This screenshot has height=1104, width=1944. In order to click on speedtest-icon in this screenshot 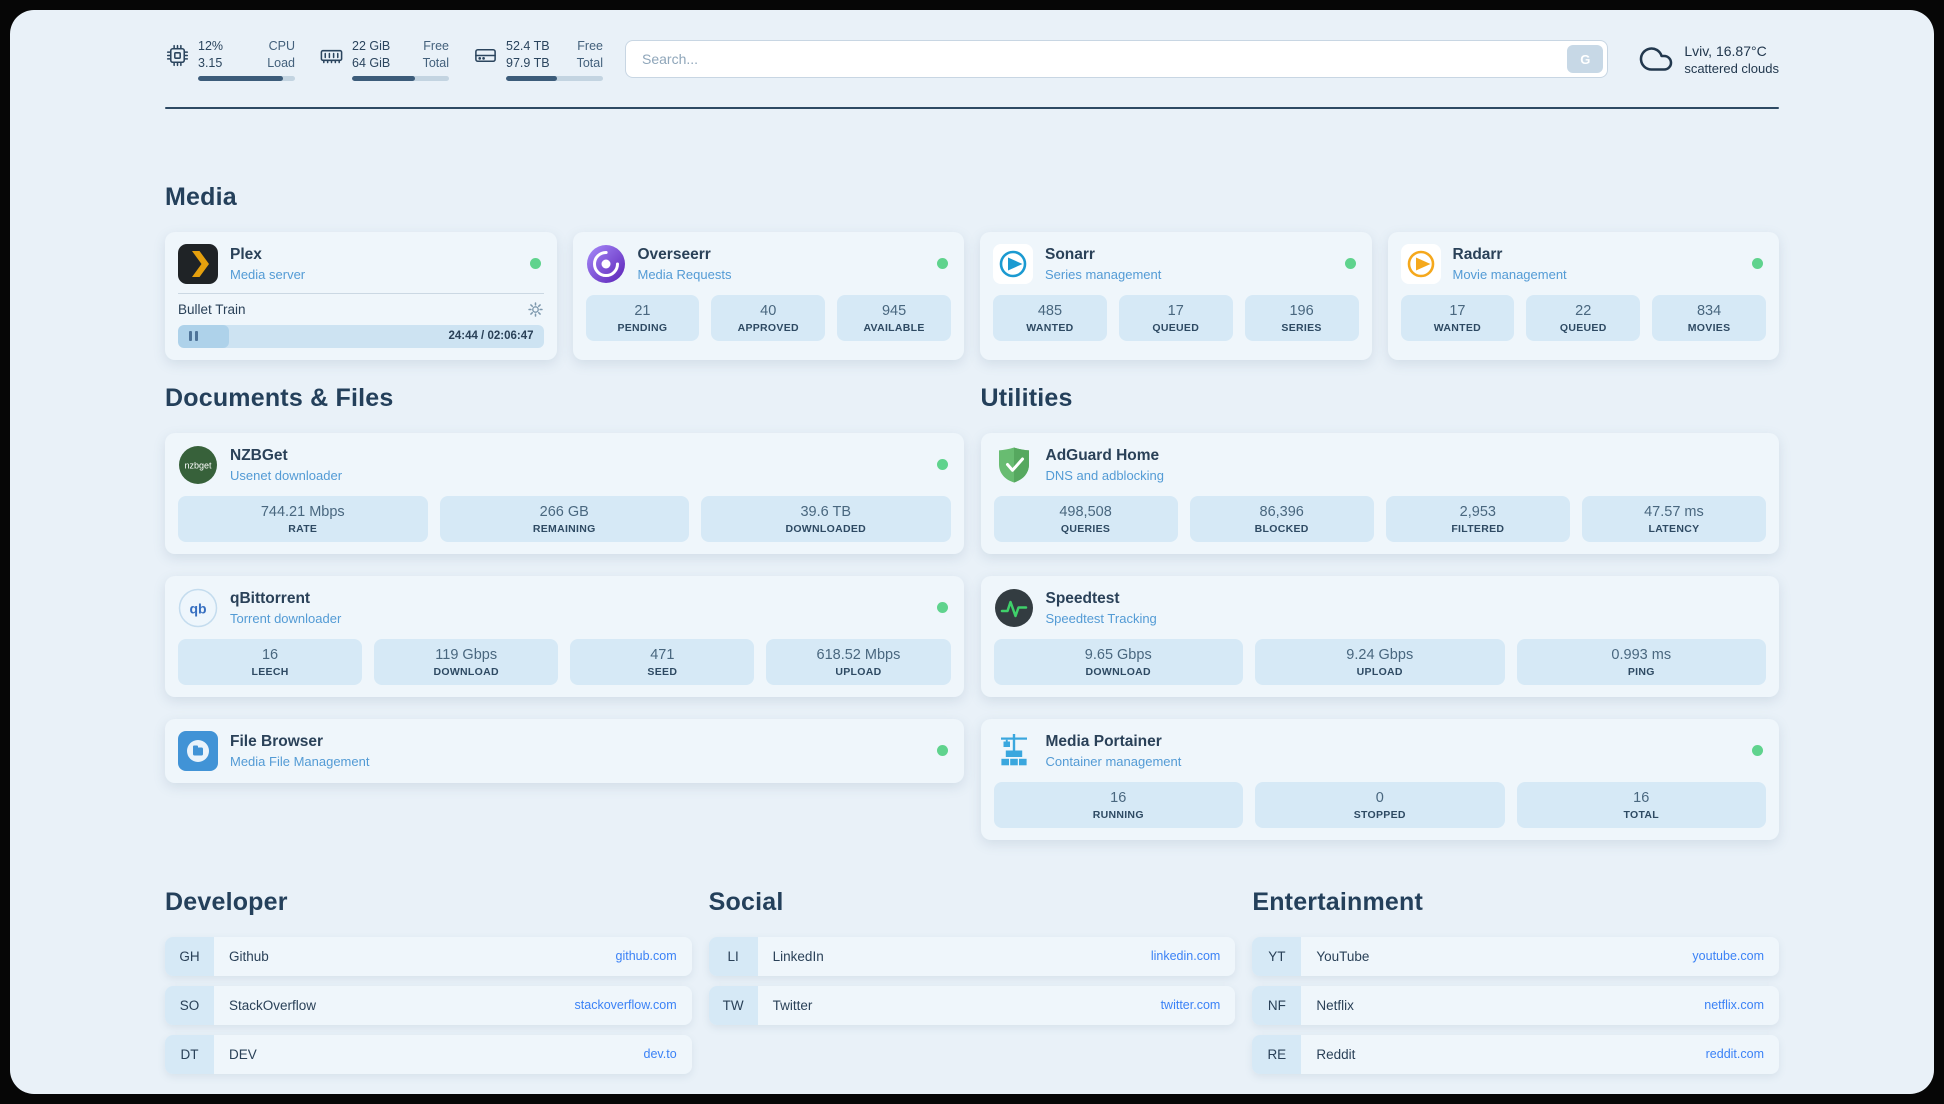, I will do `click(1014, 608)`.